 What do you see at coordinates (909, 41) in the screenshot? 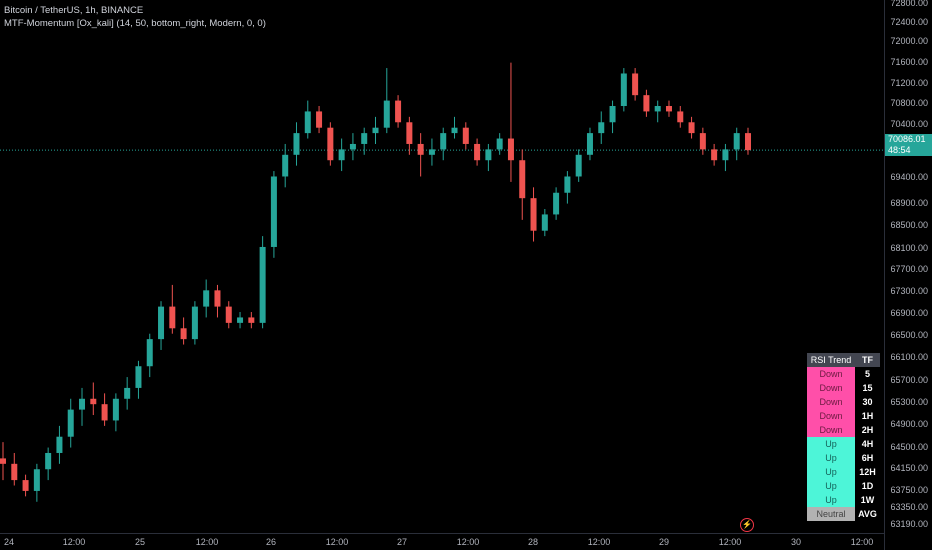
I see `price-tick-label: 72000.00` at bounding box center [909, 41].